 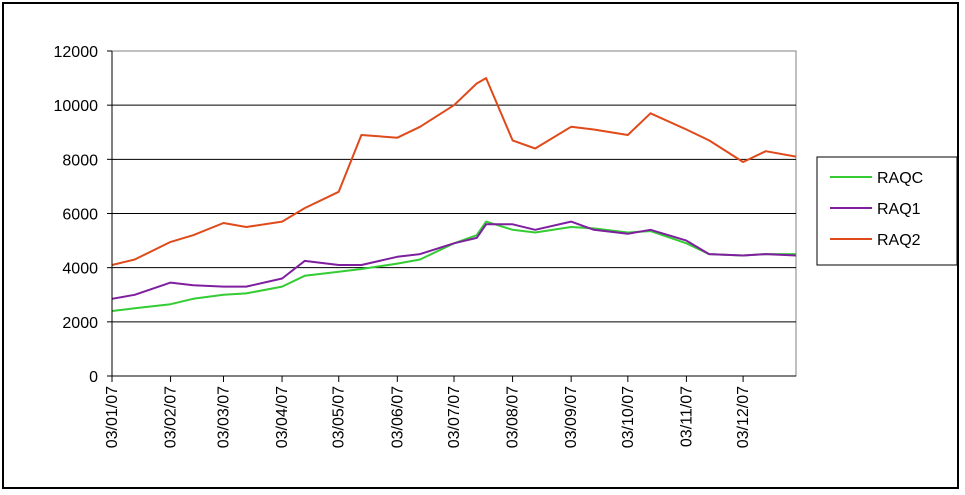 What do you see at coordinates (686, 416) in the screenshot?
I see `x-tick-label: 03/11/07` at bounding box center [686, 416].